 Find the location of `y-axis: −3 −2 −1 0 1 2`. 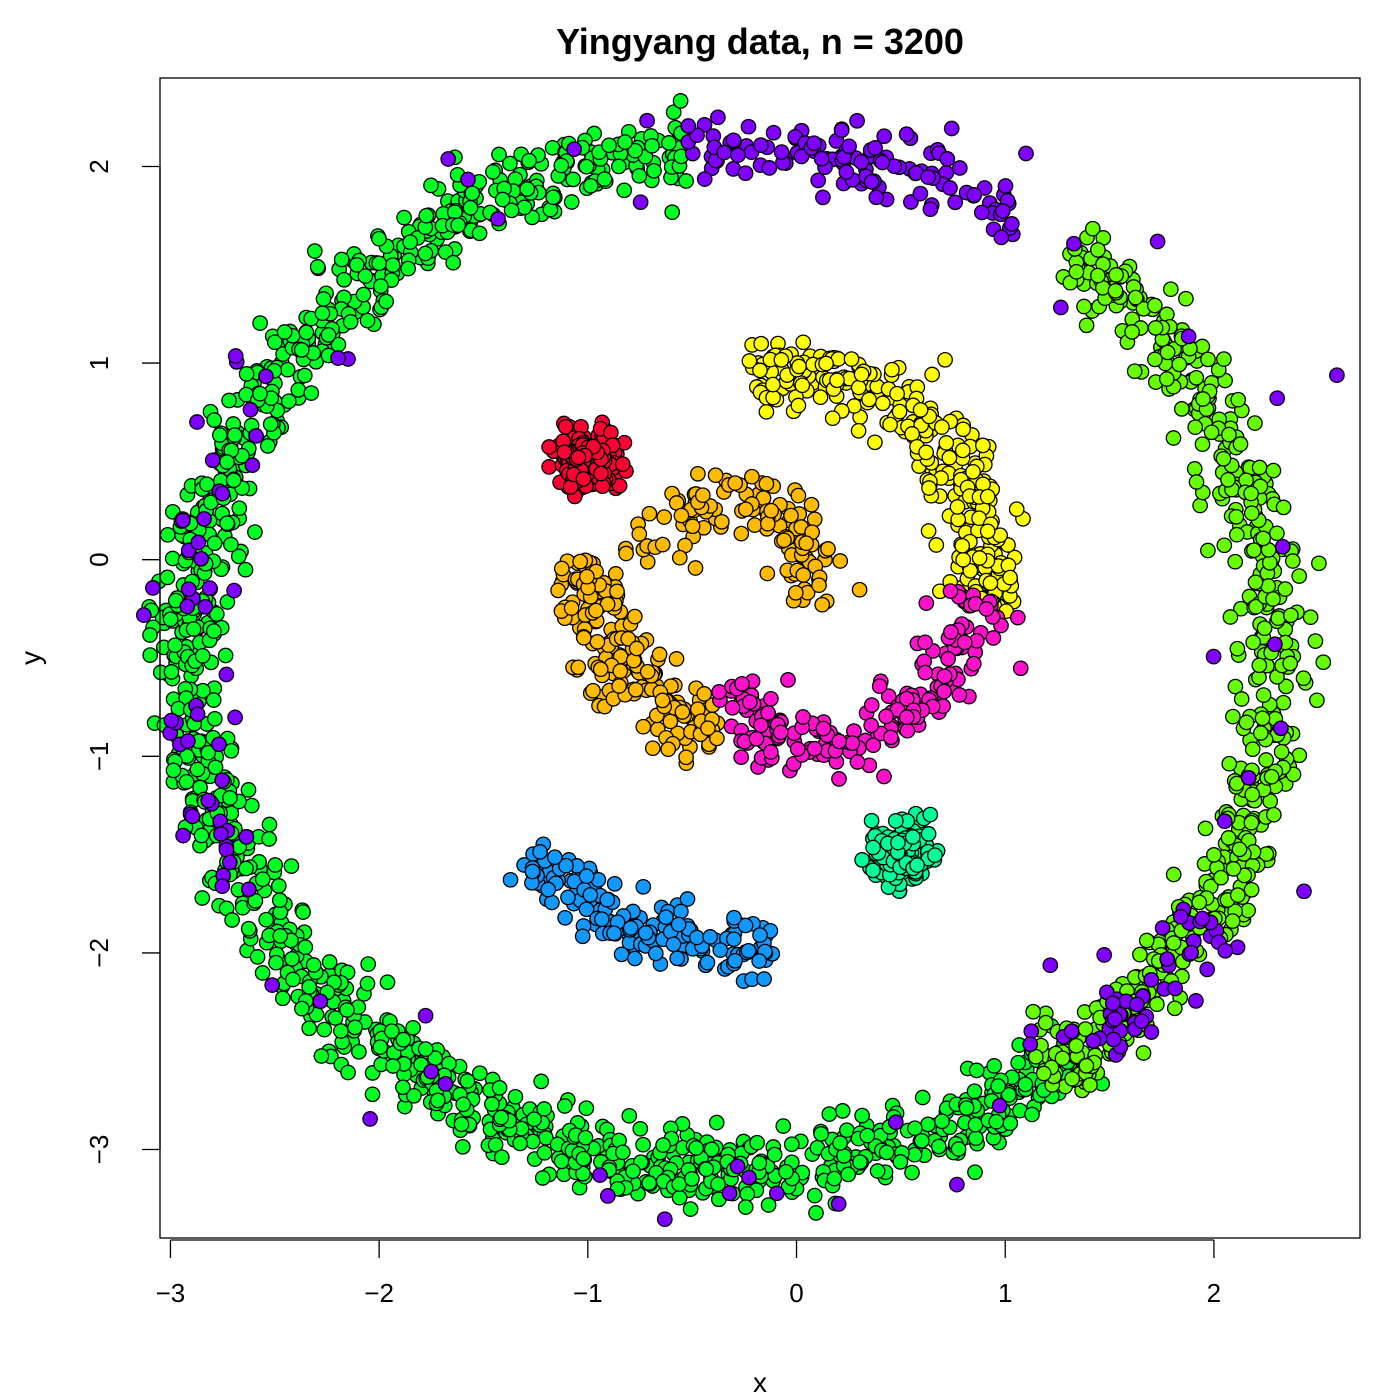

y-axis: −3 −2 −1 0 1 2 is located at coordinates (122, 661).